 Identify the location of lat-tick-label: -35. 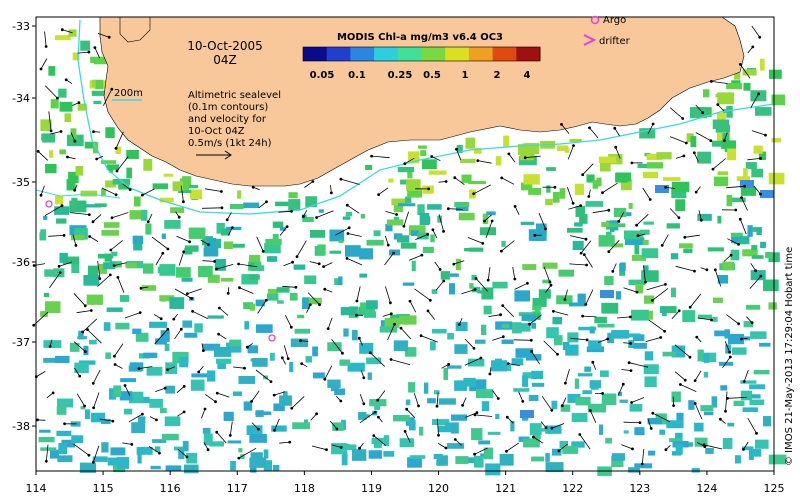
(21, 182).